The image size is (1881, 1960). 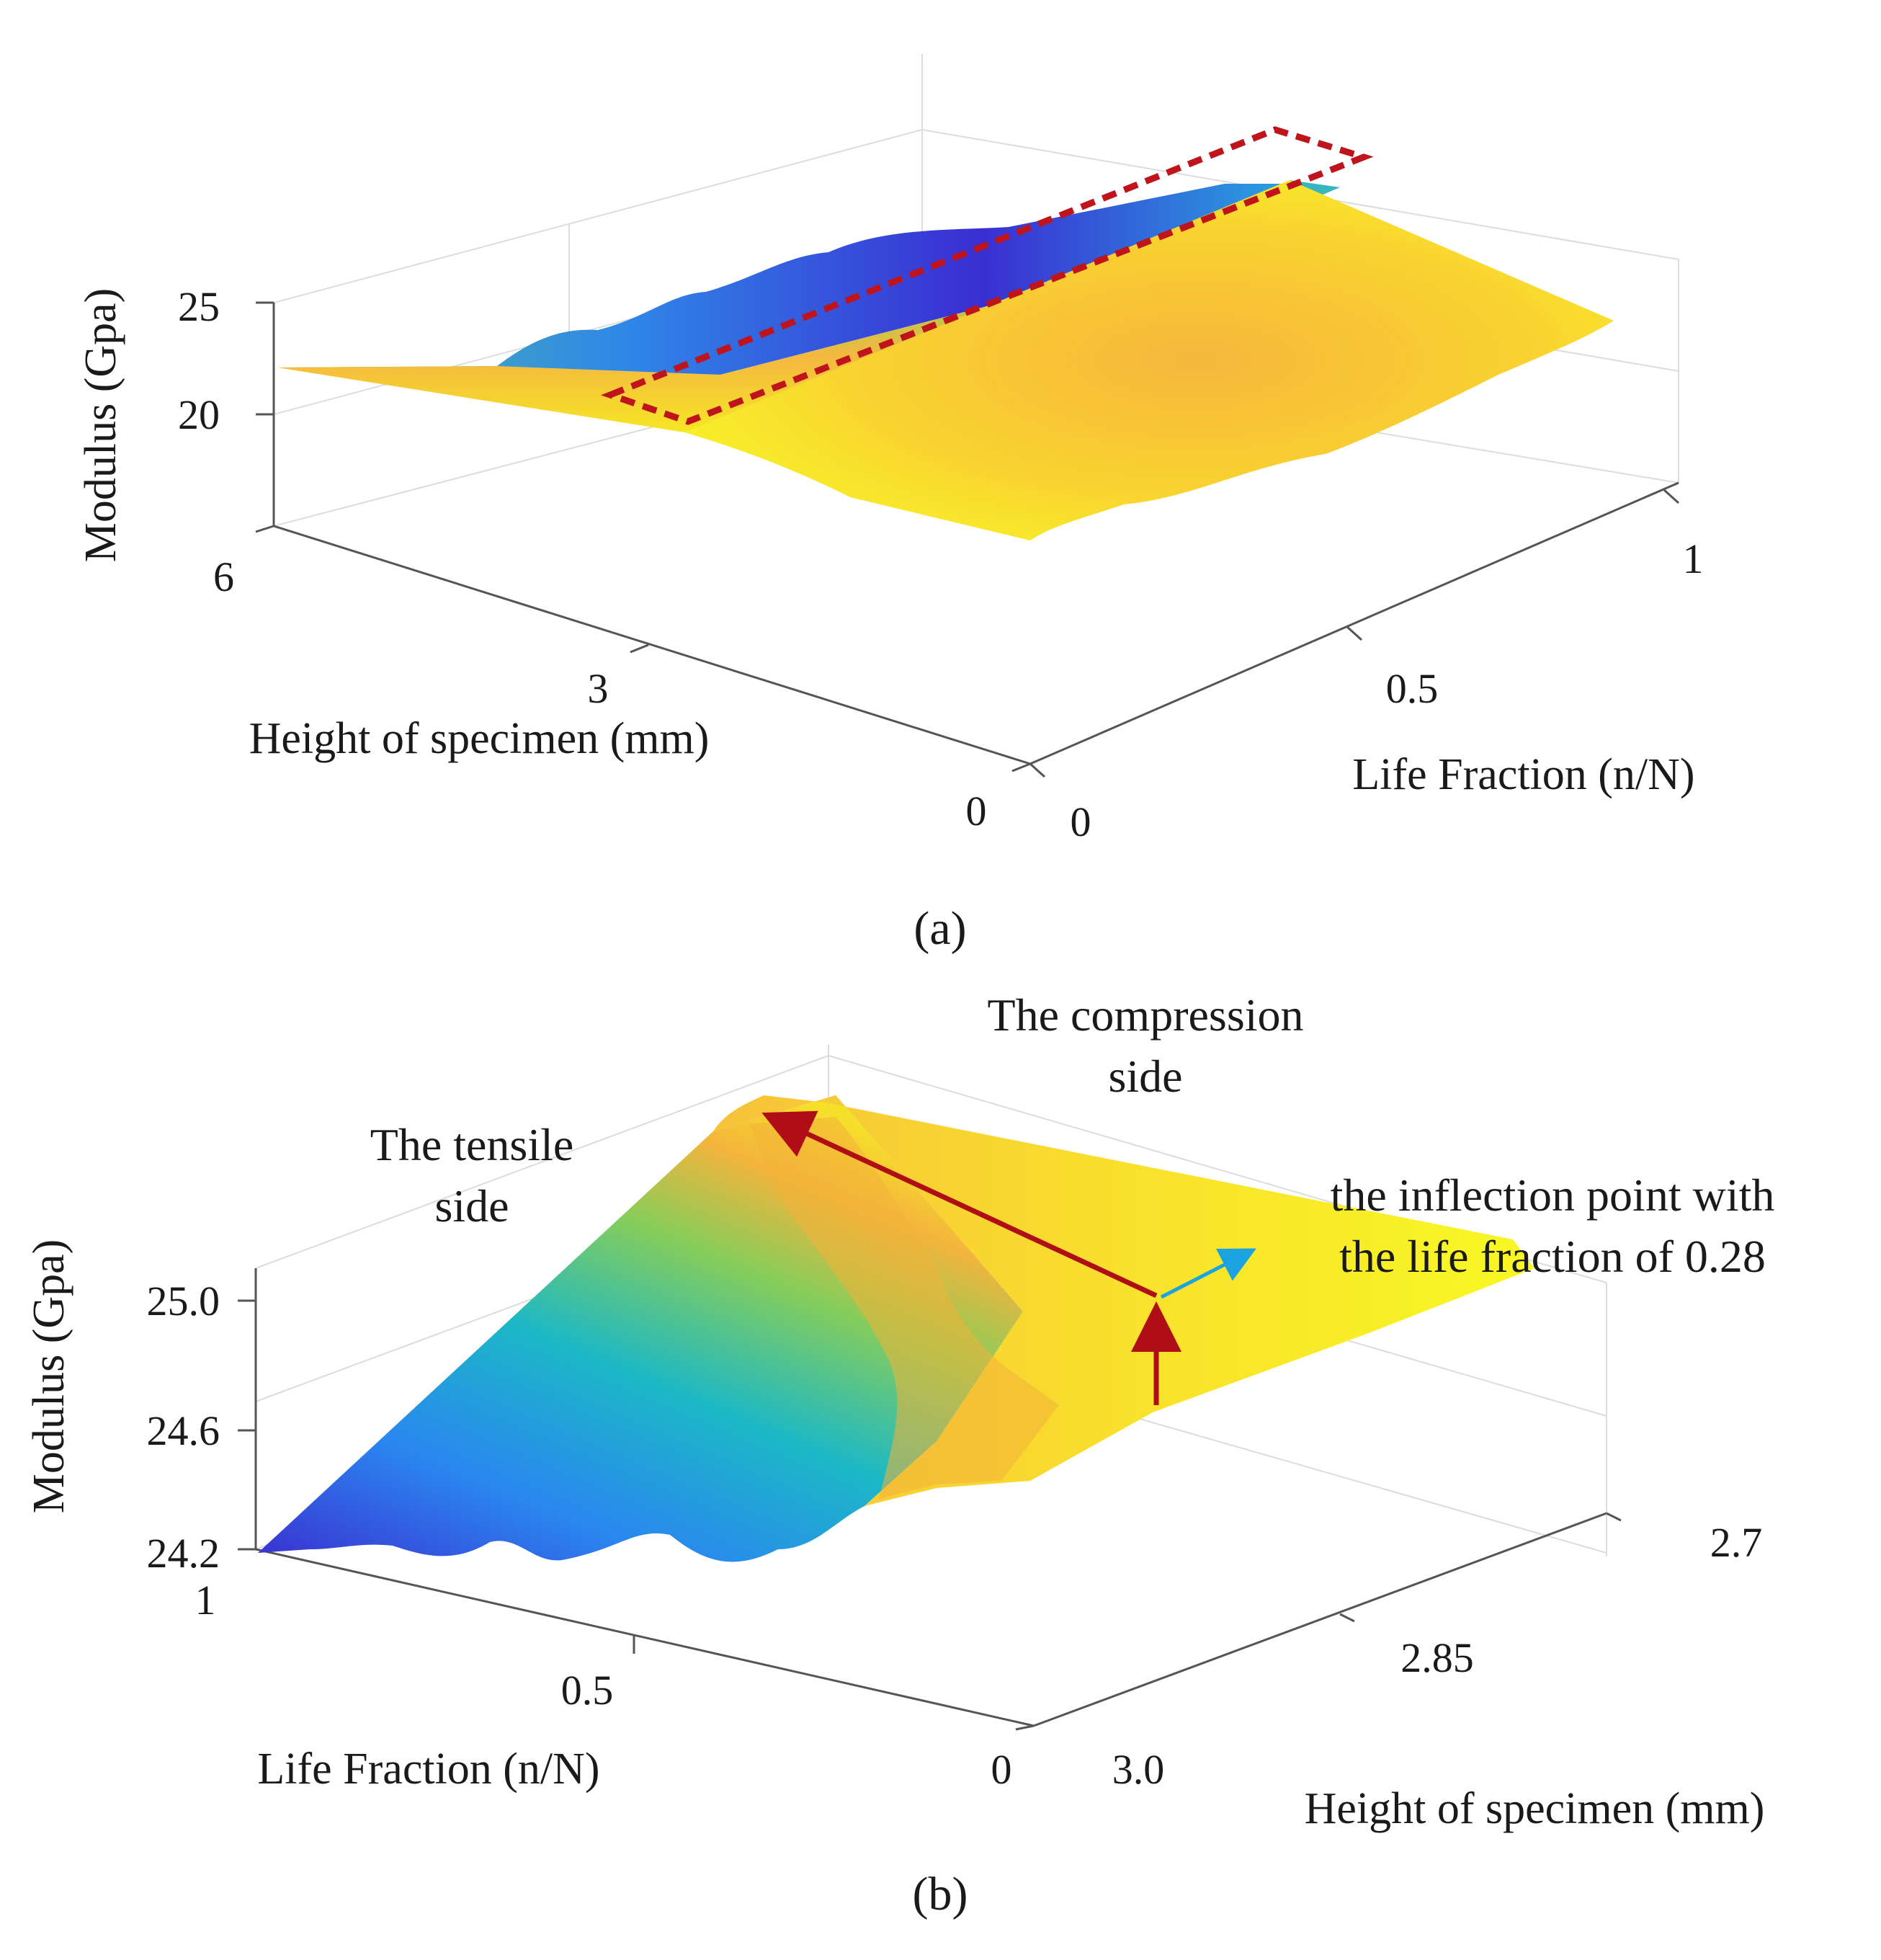 What do you see at coordinates (223, 576) in the screenshot?
I see `a-xtick-6: 6` at bounding box center [223, 576].